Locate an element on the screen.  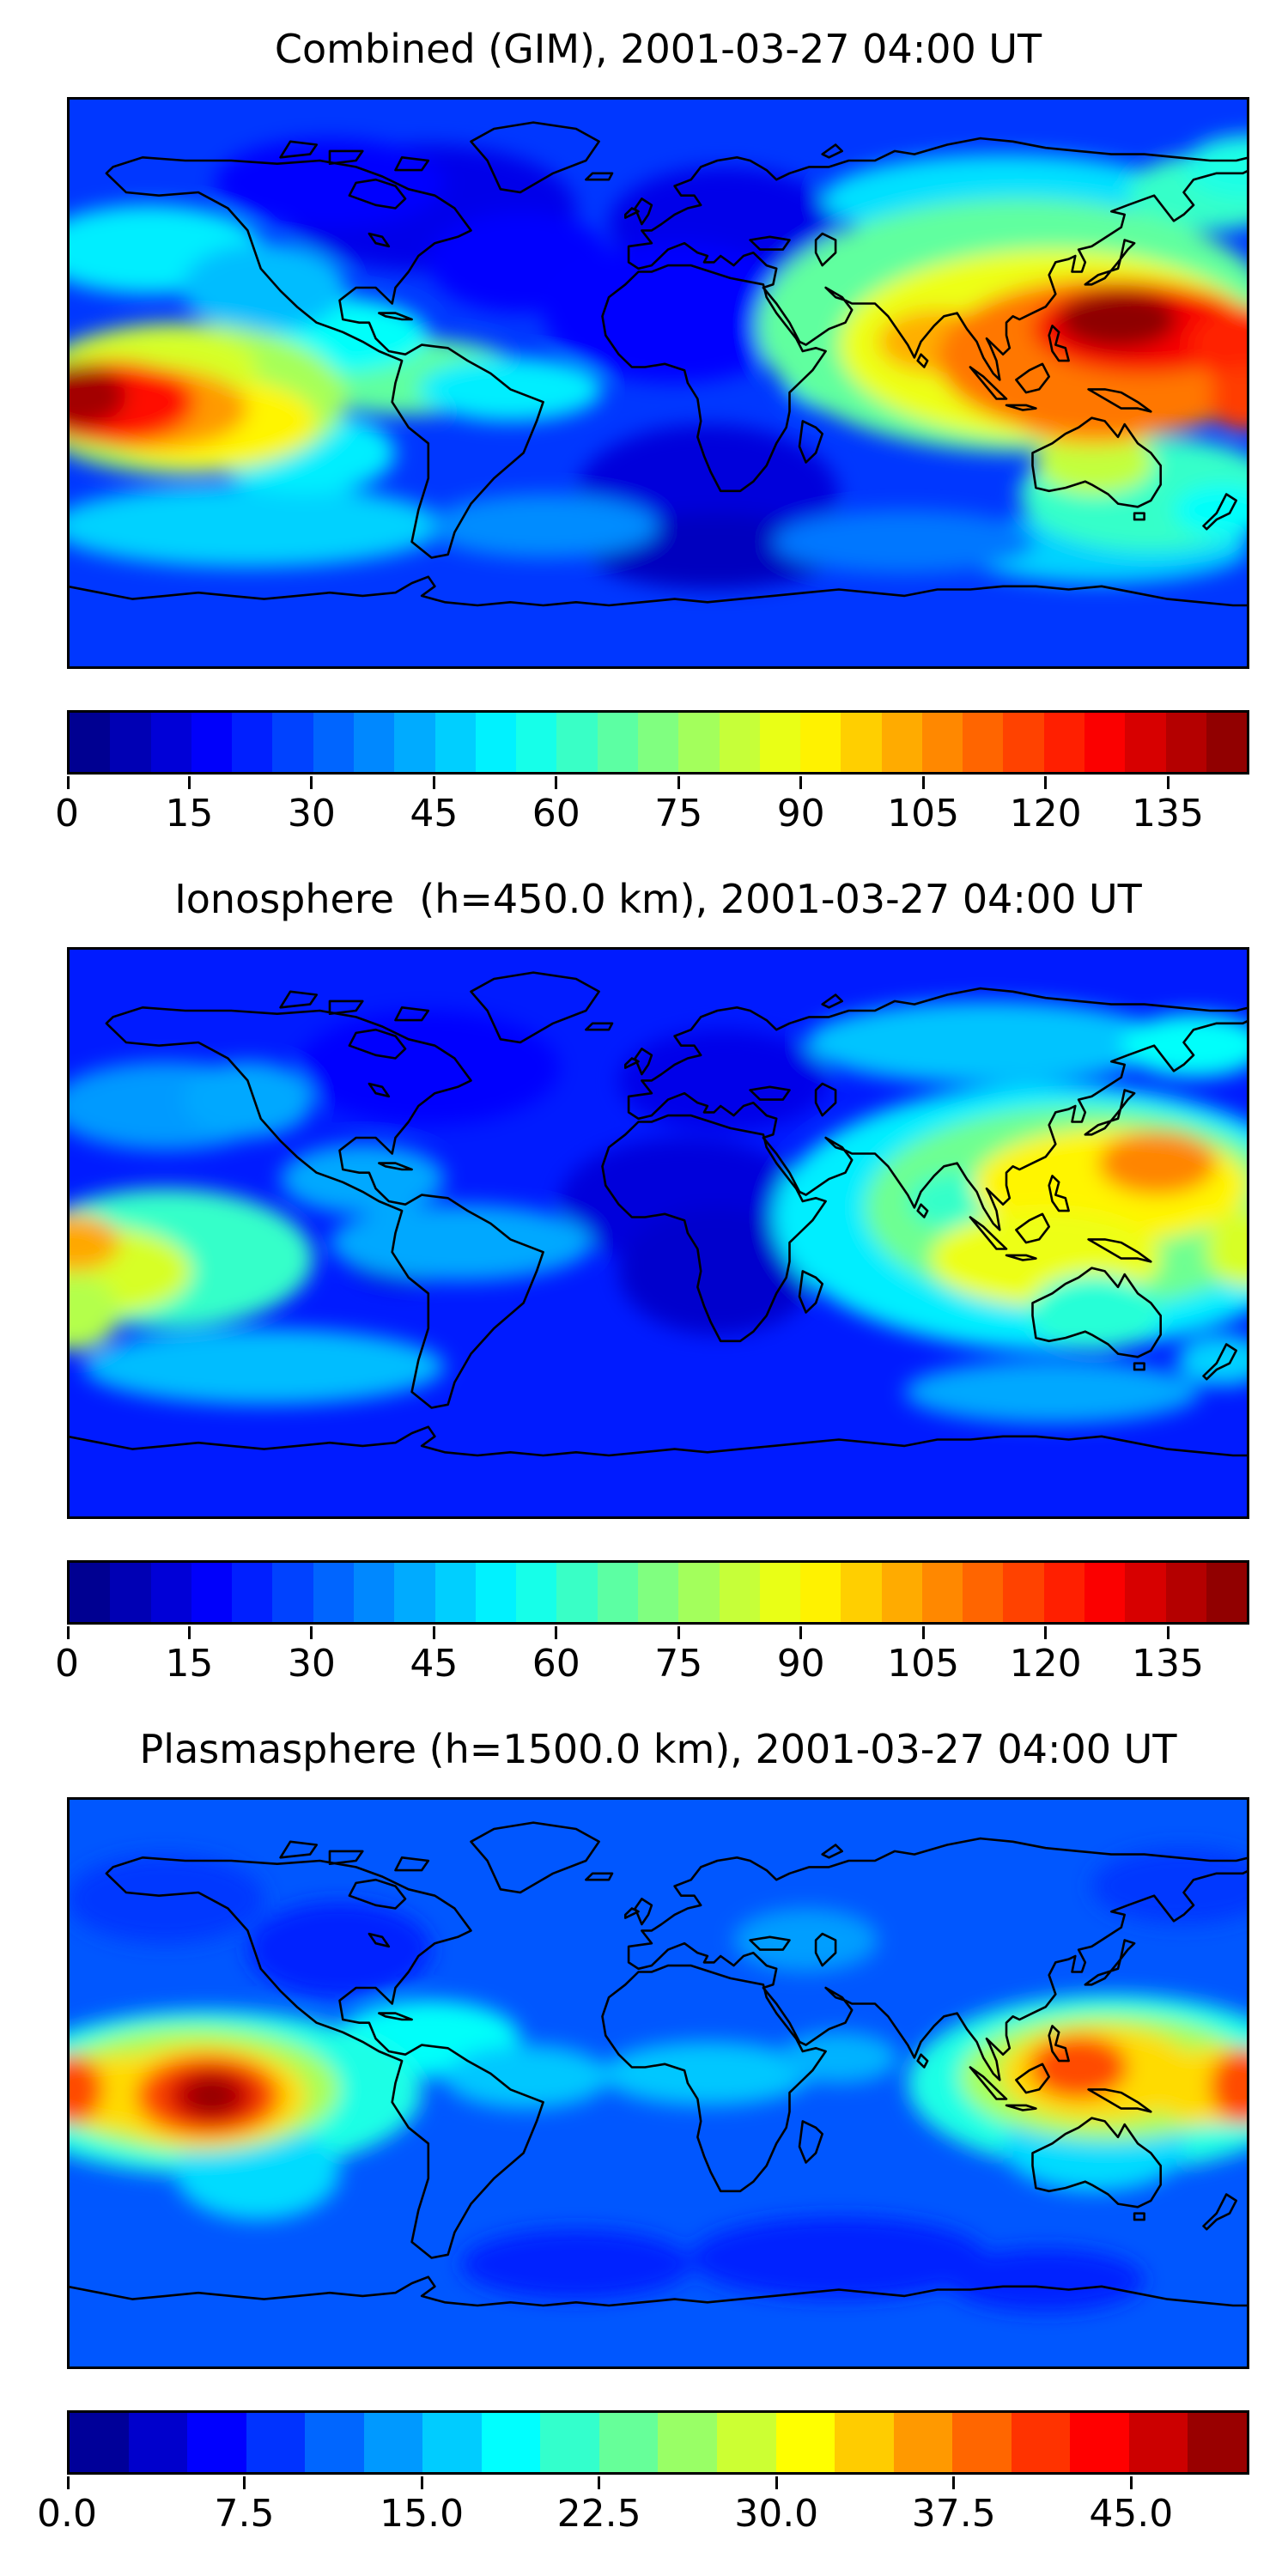
colorbar-tick-label: 60 is located at coordinates (556, 813).